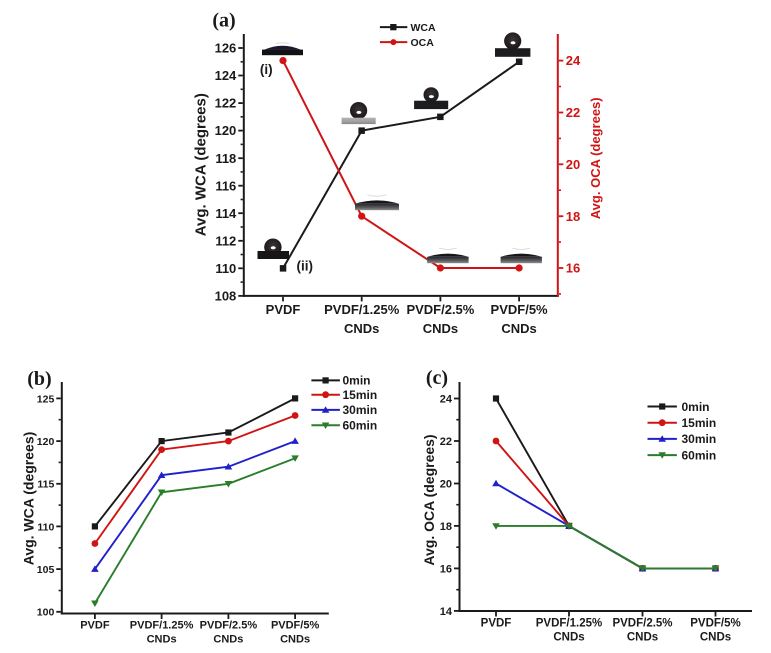 The image size is (771, 653). What do you see at coordinates (446, 612) in the screenshot?
I see `svg-text: 14` at bounding box center [446, 612].